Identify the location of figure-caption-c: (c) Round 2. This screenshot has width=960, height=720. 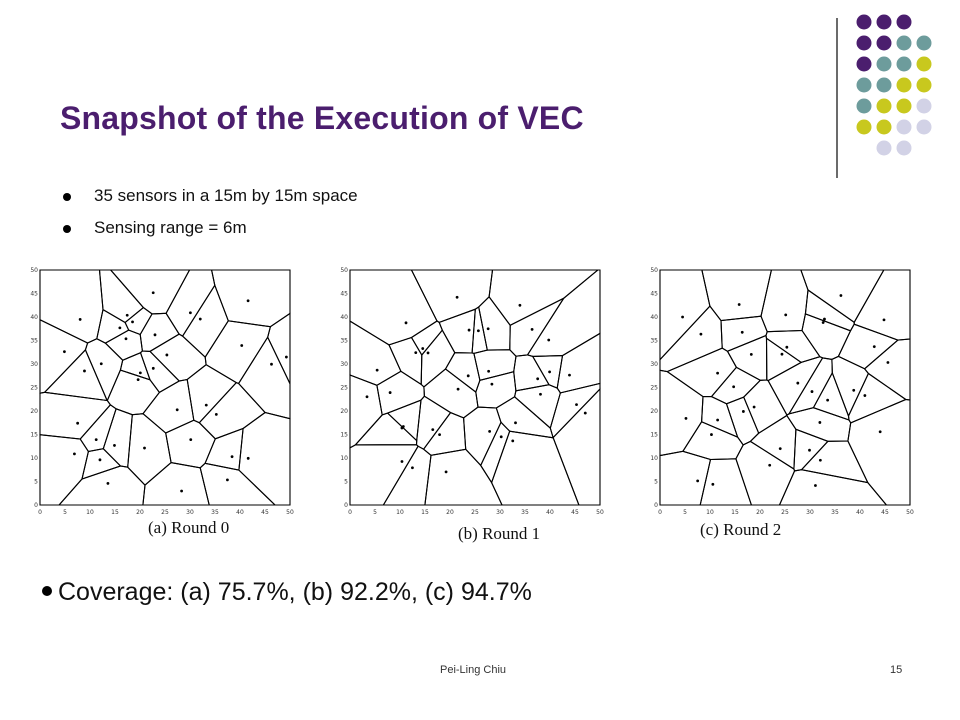
(741, 529).